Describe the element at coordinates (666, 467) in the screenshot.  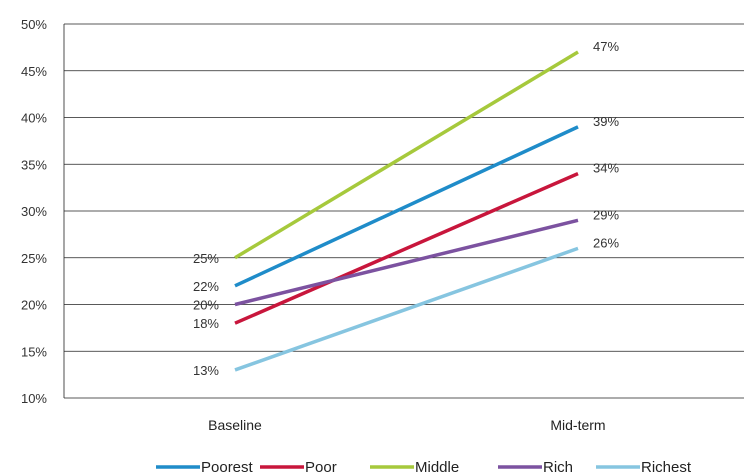
I see `legend-label-richest: Richest` at that location.